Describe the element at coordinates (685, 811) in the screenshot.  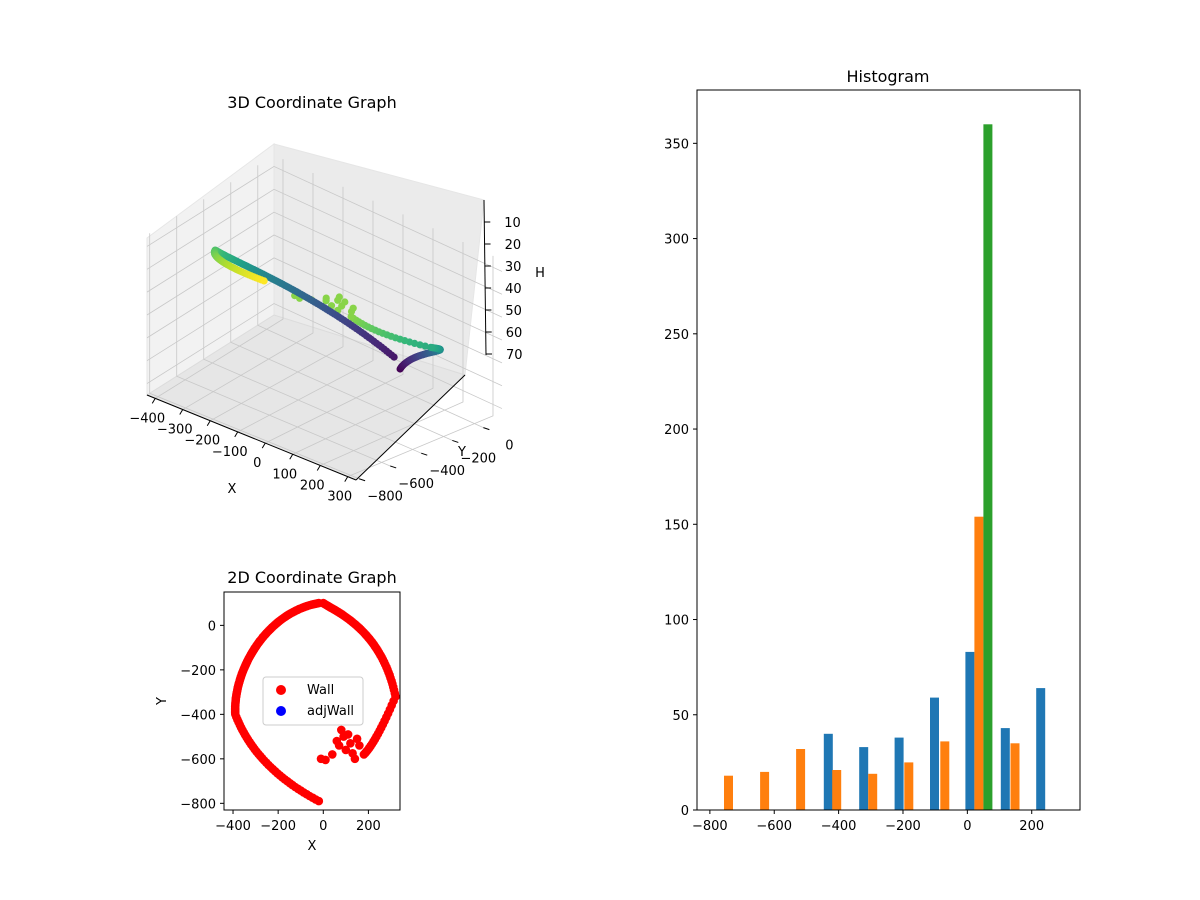
I see `yh-tick-label-0: 0` at that location.